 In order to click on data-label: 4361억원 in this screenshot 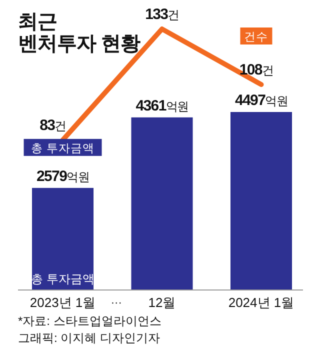, I will do `click(162, 105)`.